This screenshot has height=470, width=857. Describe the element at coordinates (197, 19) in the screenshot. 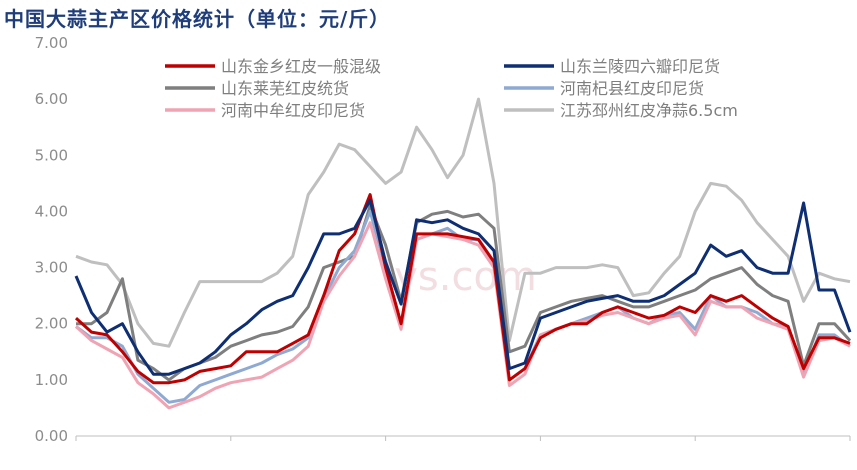

I see `chart-title: 中国大蒜主产区价格统计（单位：元/斤）` at that location.